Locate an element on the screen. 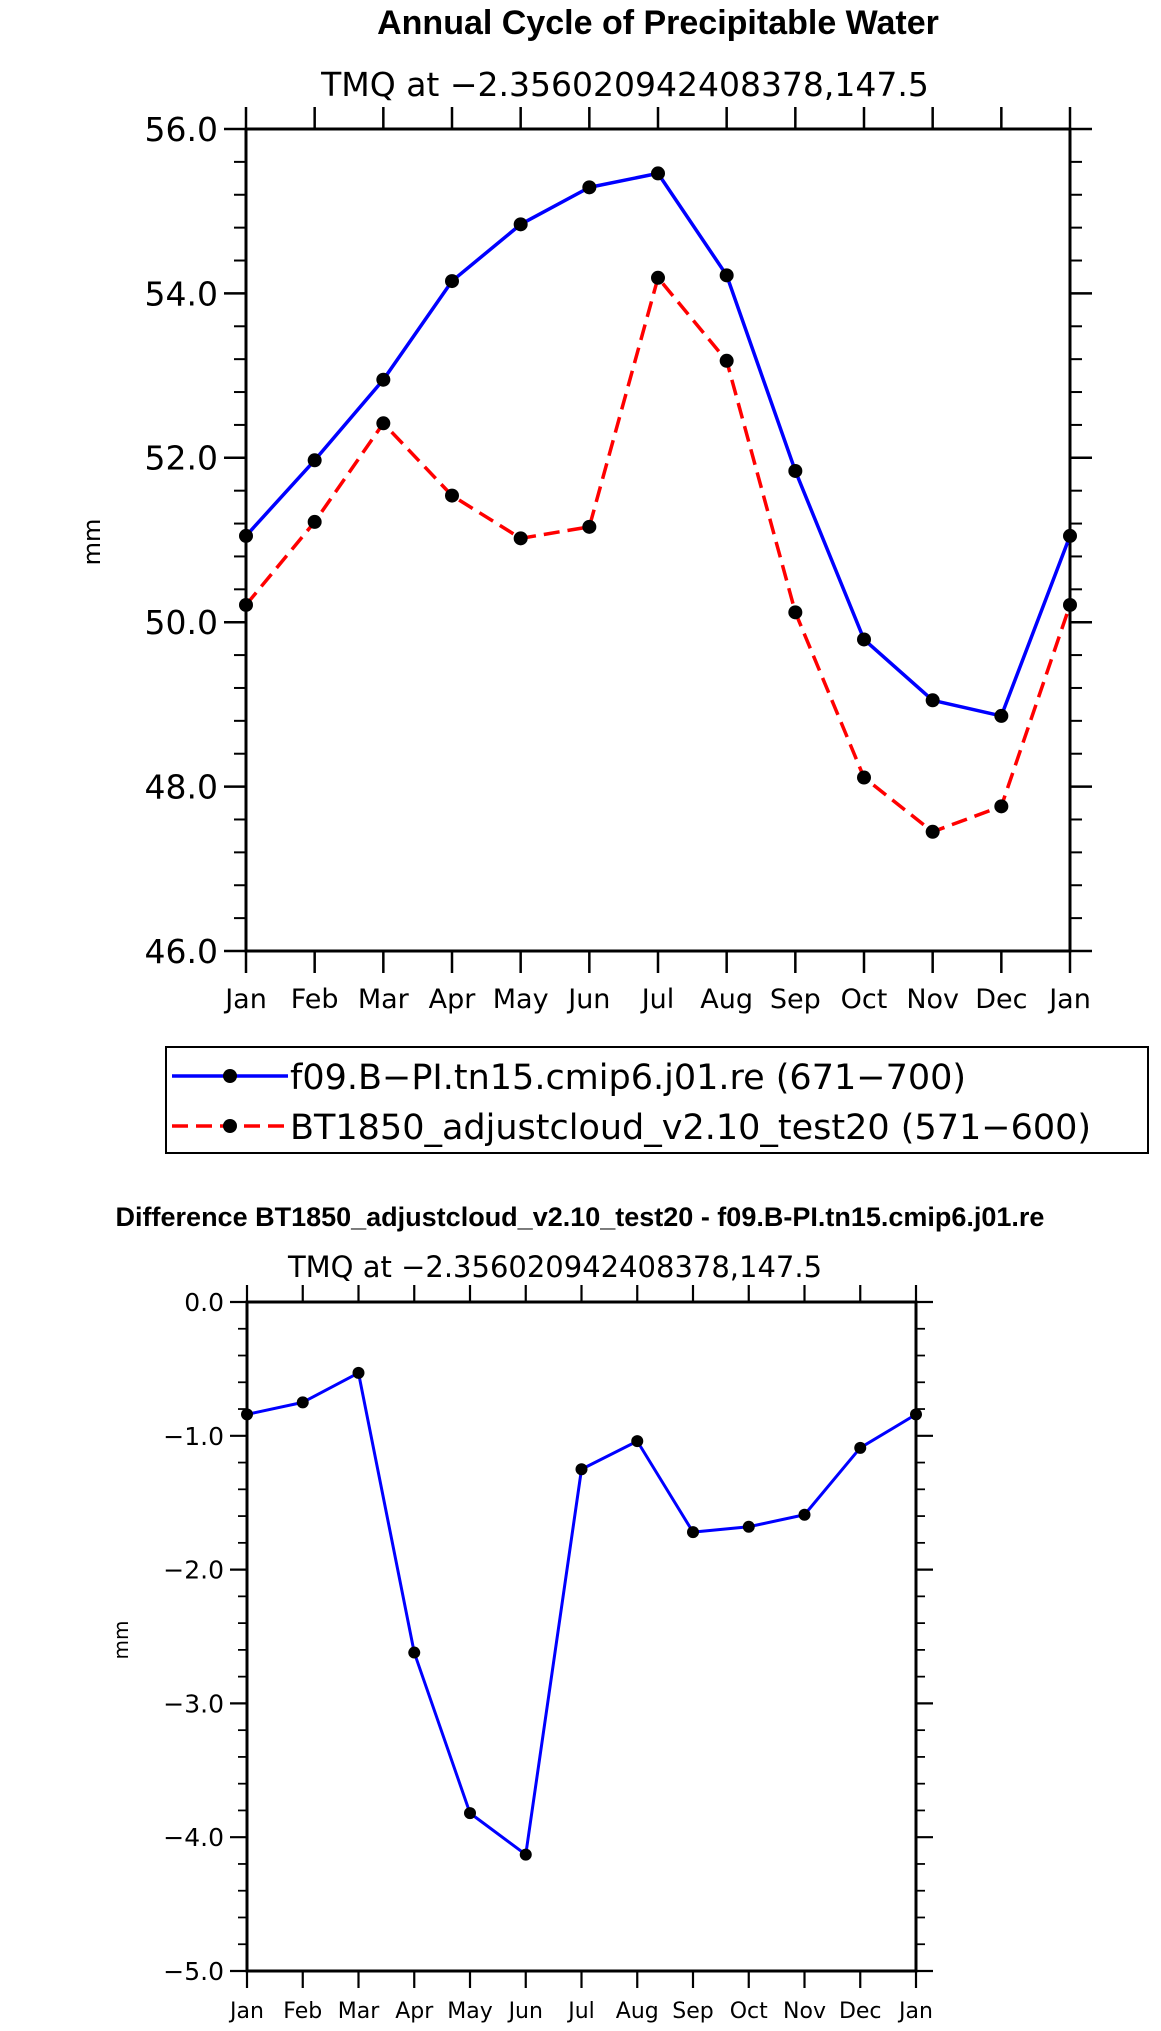  legend-frame is located at coordinates (657, 1100).